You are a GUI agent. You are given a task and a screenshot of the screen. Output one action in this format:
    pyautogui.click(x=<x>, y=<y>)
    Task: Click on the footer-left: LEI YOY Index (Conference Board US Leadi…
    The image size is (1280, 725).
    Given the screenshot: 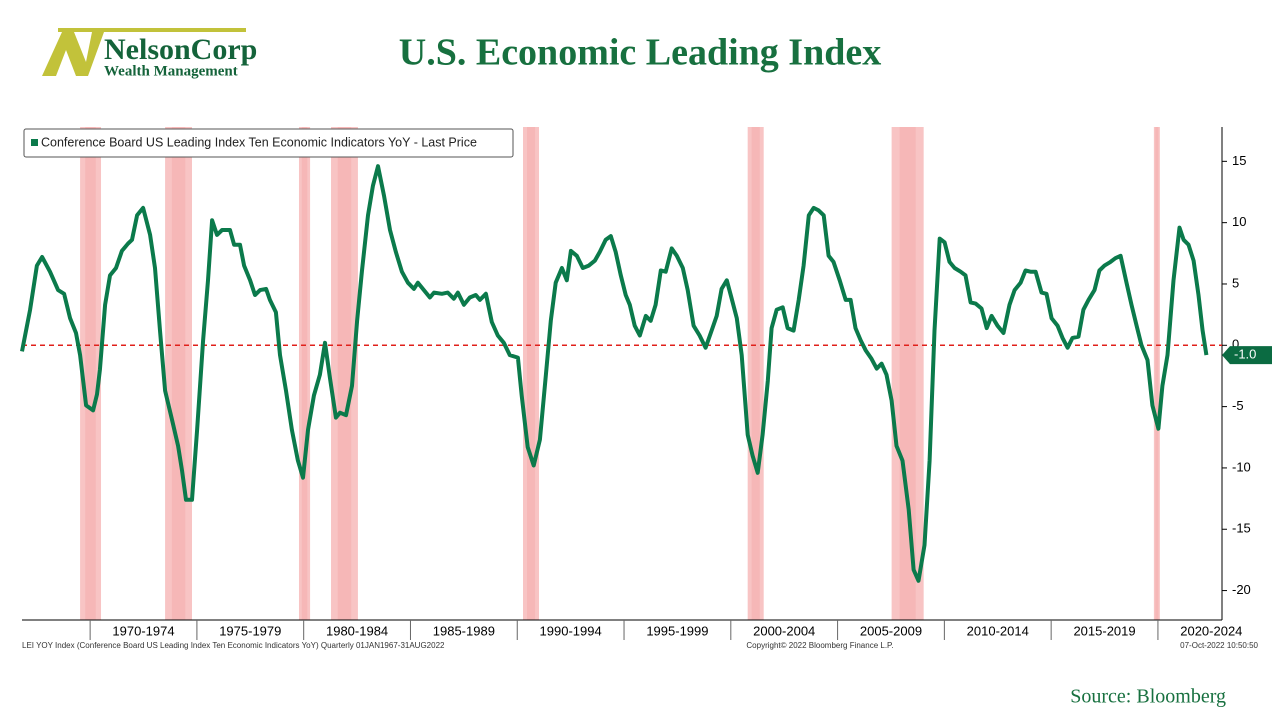 What is the action you would take?
    pyautogui.click(x=233, y=645)
    